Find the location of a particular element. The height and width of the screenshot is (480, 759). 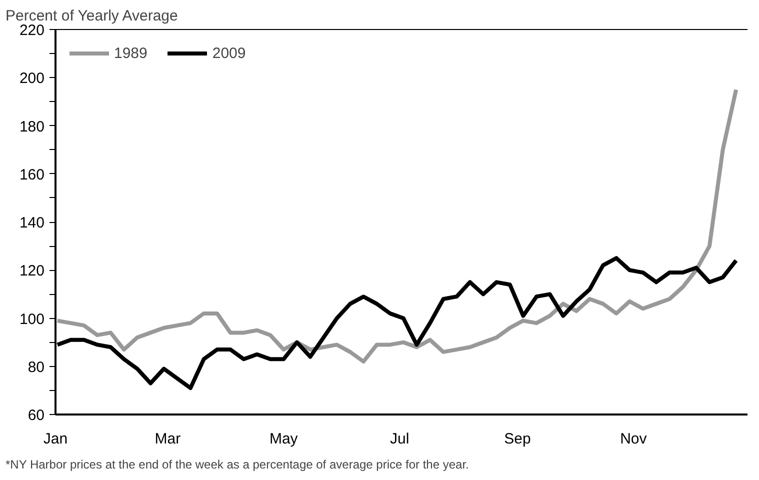

y-tick-label: 220 is located at coordinates (32, 30).